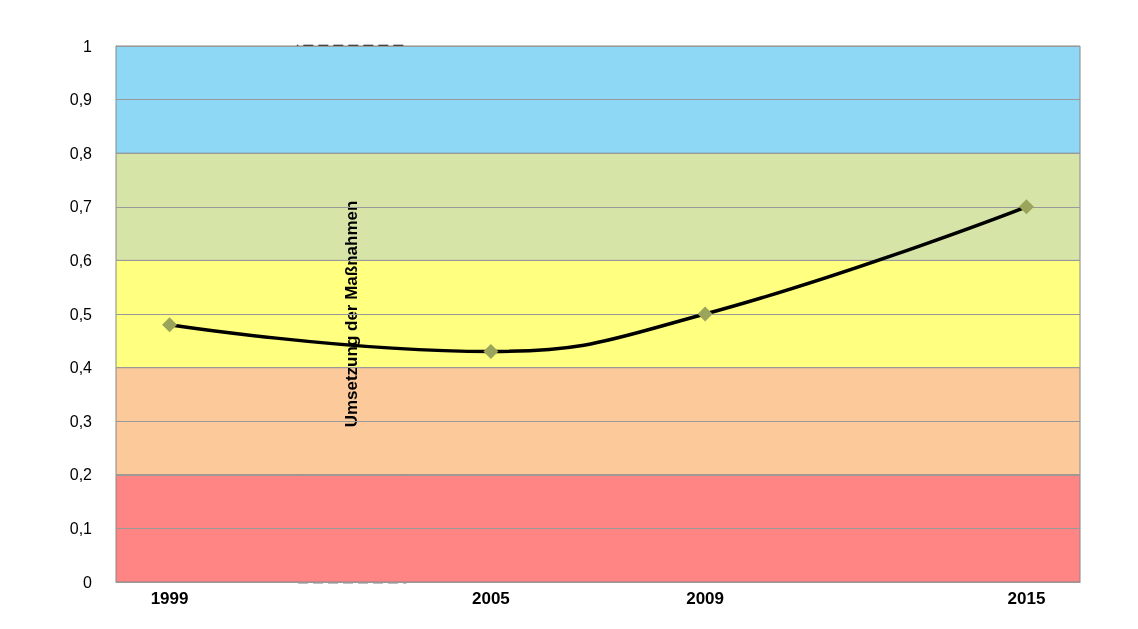 The height and width of the screenshot is (629, 1138). I want to click on y-tick-label: 0,7, so click(81, 207).